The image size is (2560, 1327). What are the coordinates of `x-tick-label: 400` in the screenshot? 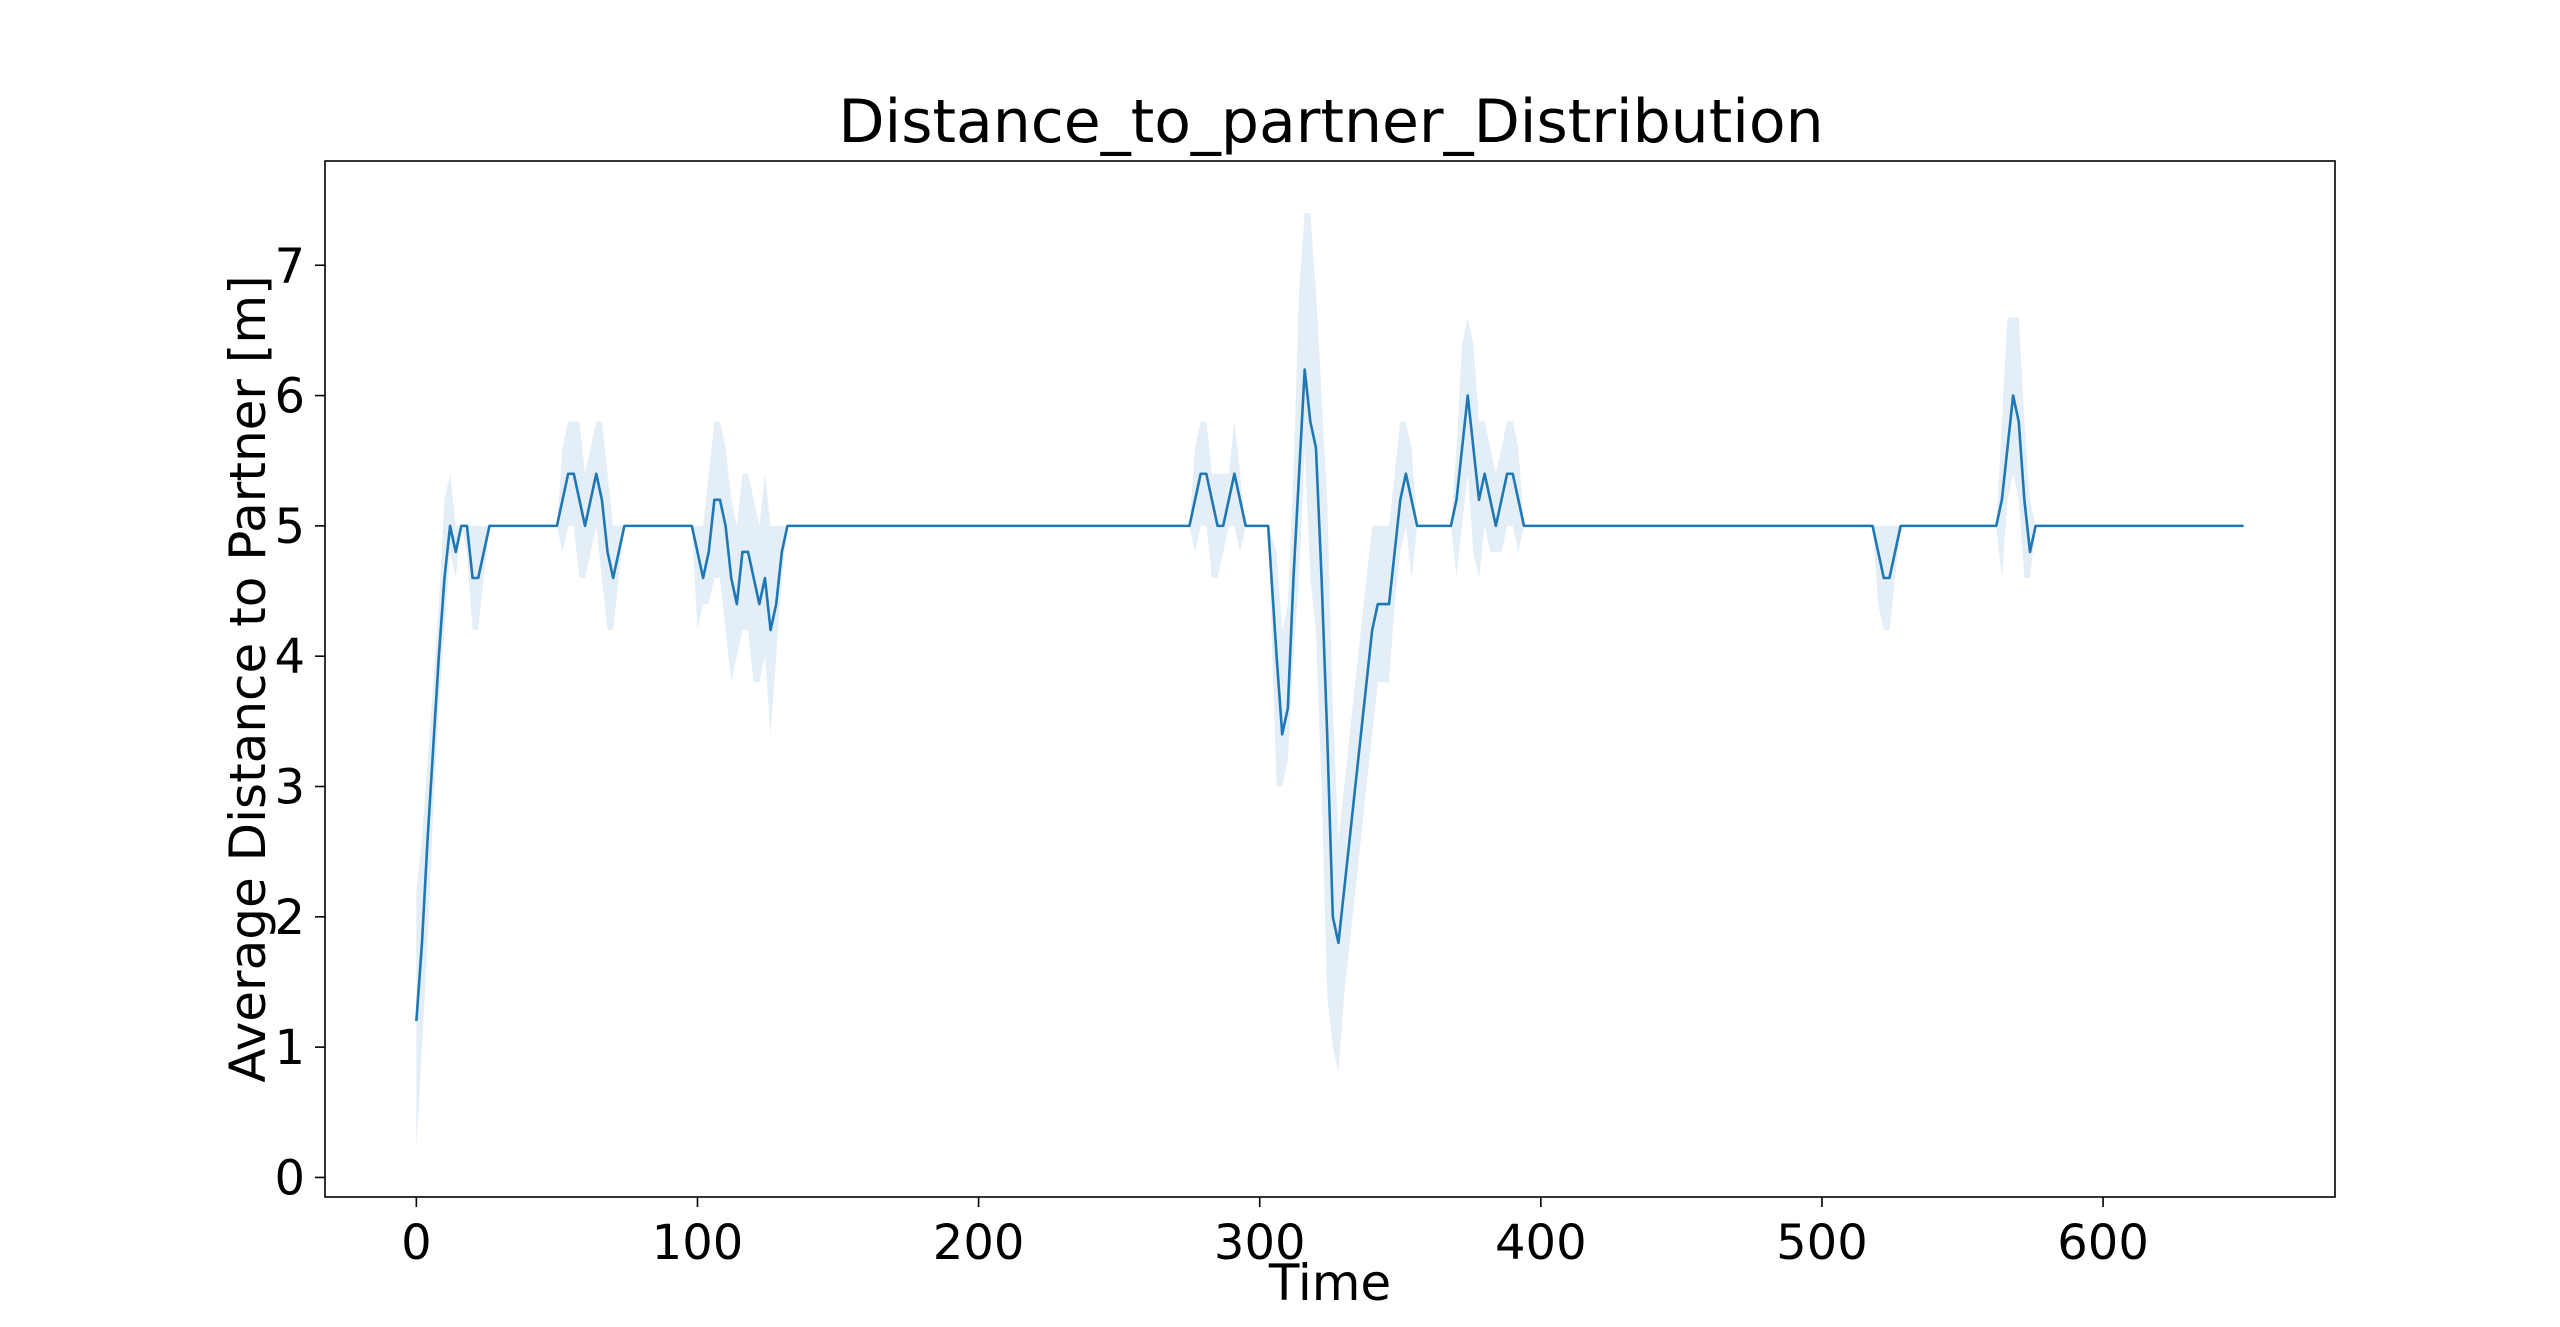 It's located at (1541, 1243).